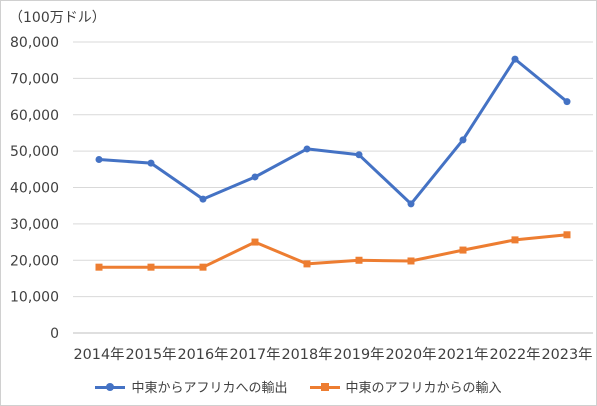 The image size is (597, 406). Describe the element at coordinates (203, 355) in the screenshot. I see `x-tick-label: 2016年` at that location.